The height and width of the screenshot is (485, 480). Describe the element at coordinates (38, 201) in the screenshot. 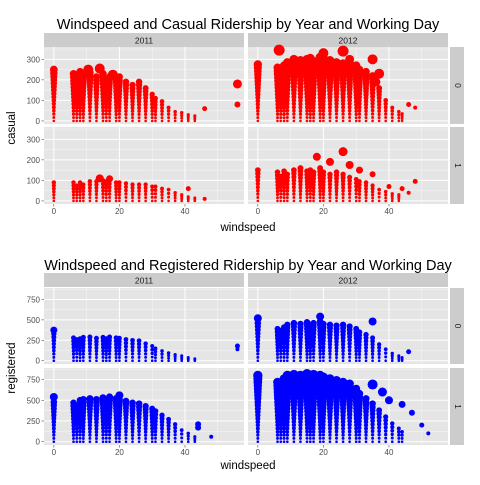

I see `y-tick-label: 0` at that location.